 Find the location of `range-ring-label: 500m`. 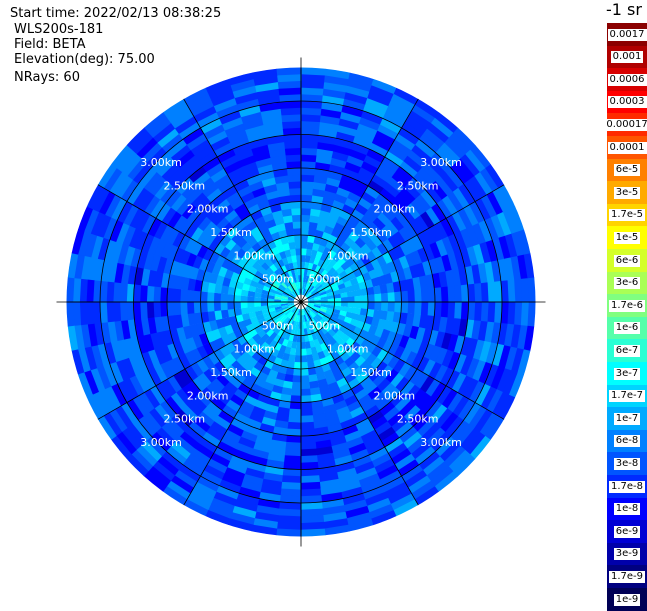

range-ring-label: 500m is located at coordinates (278, 325).